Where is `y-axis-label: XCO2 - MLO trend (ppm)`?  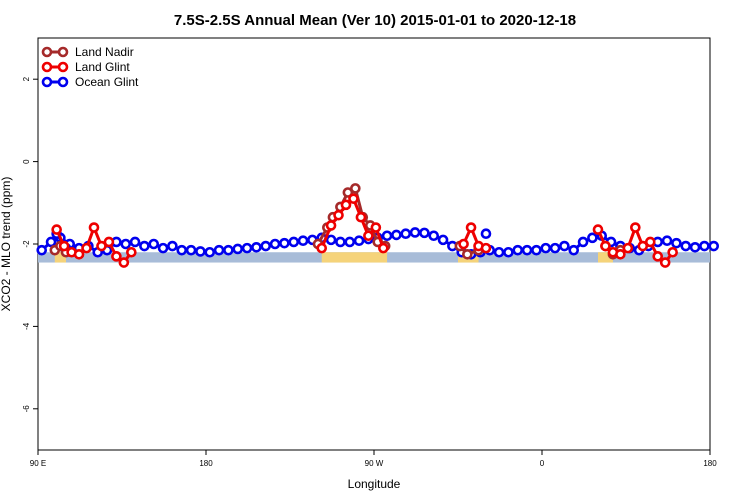 y-axis-label: XCO2 - MLO trend (ppm) is located at coordinates (6, 244).